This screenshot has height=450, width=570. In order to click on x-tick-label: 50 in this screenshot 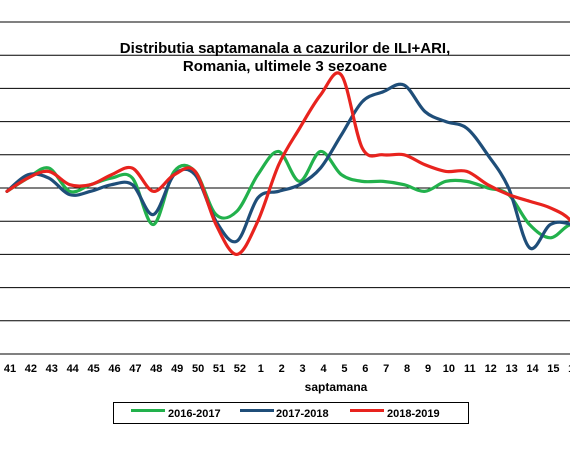, I will do `click(198, 369)`.